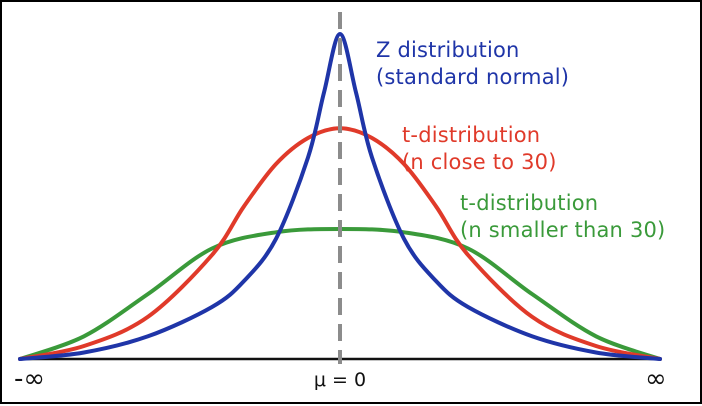 The image size is (702, 406). What do you see at coordinates (562, 230) in the screenshot?
I see `series-label-t-small-line2: (n smaller than 30)` at bounding box center [562, 230].